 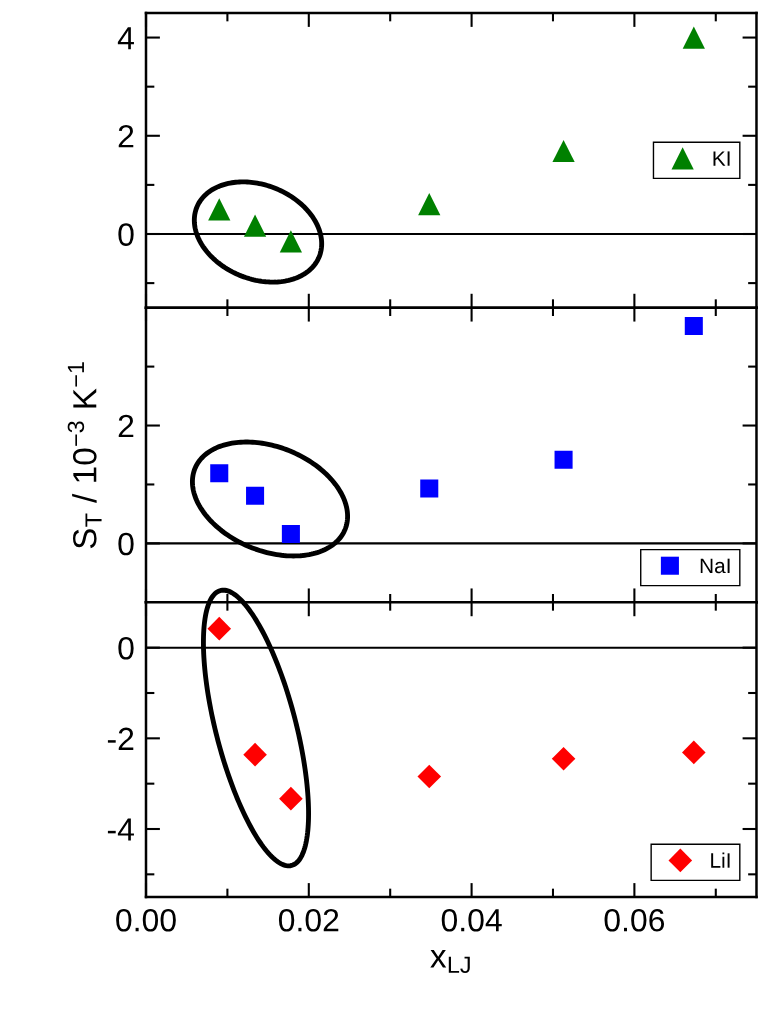 What do you see at coordinates (471, 920) in the screenshot?
I see `x-tick-label: 0.04` at bounding box center [471, 920].